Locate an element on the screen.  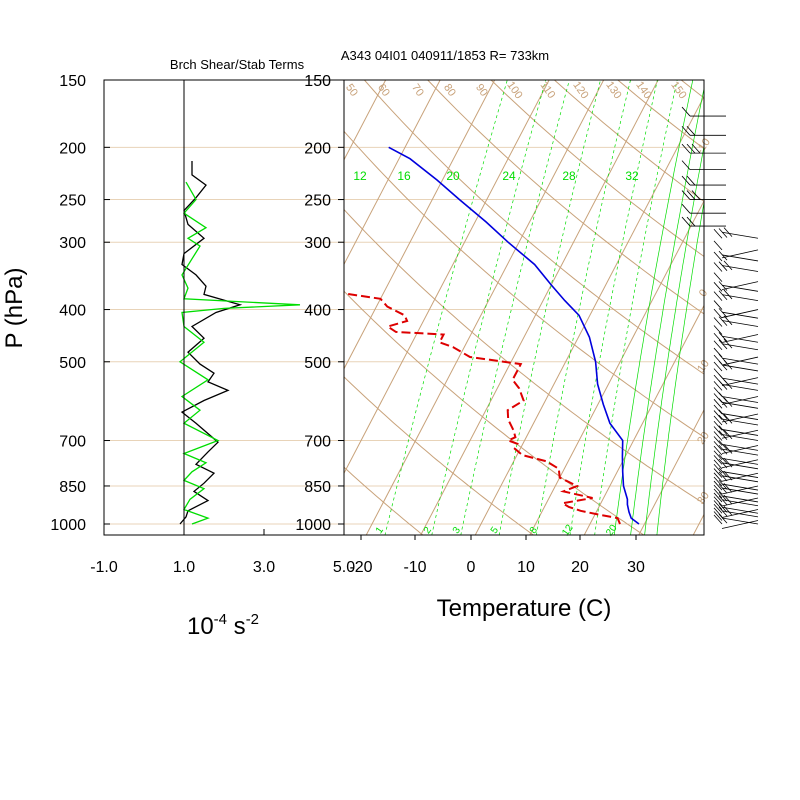
isotherm-line is located at coordinates (365, 120).